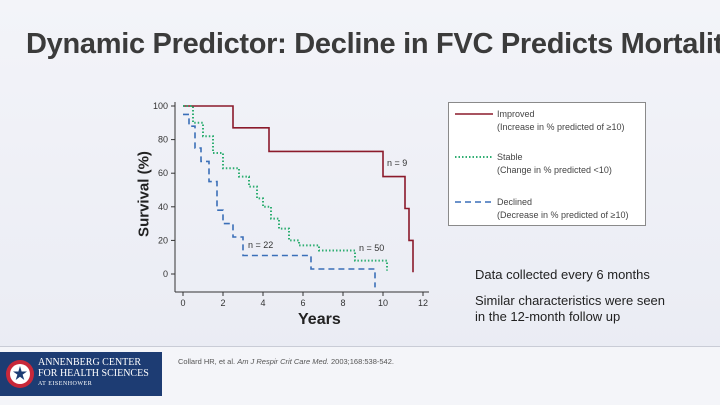 The height and width of the screenshot is (405, 720). What do you see at coordinates (163, 173) in the screenshot?
I see `y-tick-label: 60` at bounding box center [163, 173].